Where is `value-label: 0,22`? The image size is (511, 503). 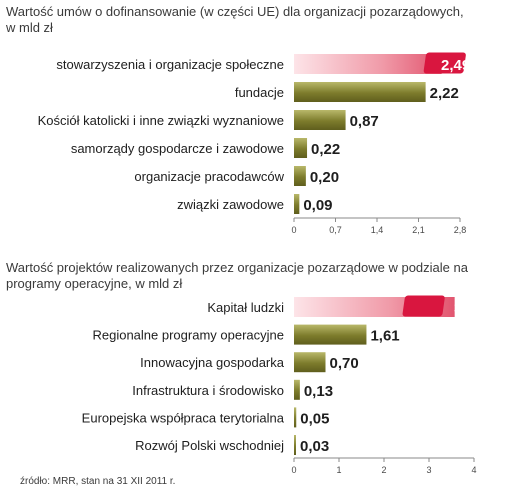
value-label: 0,22 is located at coordinates (325, 149).